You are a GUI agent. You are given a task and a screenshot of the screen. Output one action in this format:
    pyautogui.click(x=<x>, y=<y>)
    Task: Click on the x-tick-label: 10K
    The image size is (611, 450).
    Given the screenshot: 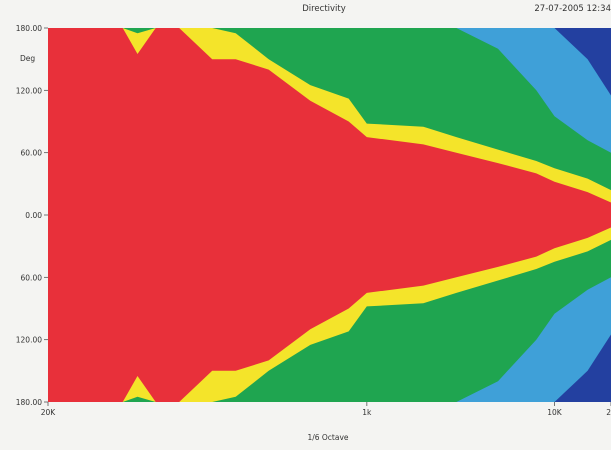 What is the action you would take?
    pyautogui.click(x=555, y=412)
    